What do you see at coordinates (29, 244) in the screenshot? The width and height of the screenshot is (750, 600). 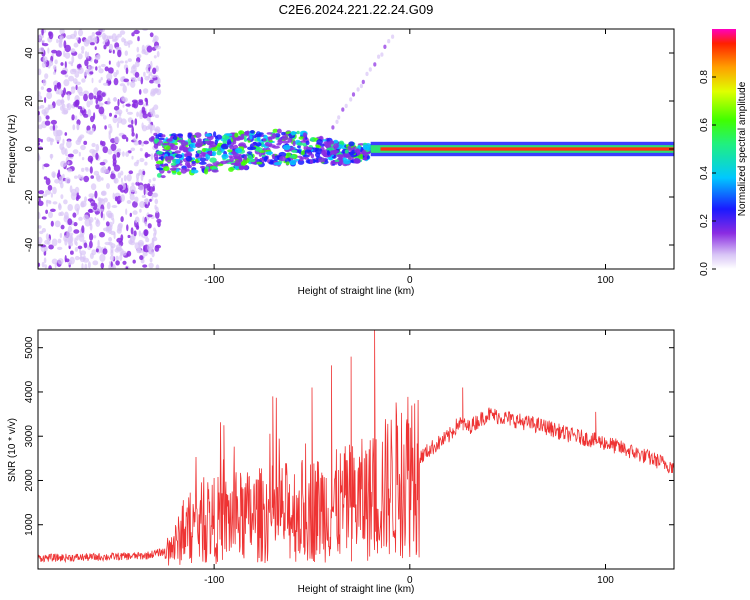 I see `y-tick-label: -40` at bounding box center [29, 244].